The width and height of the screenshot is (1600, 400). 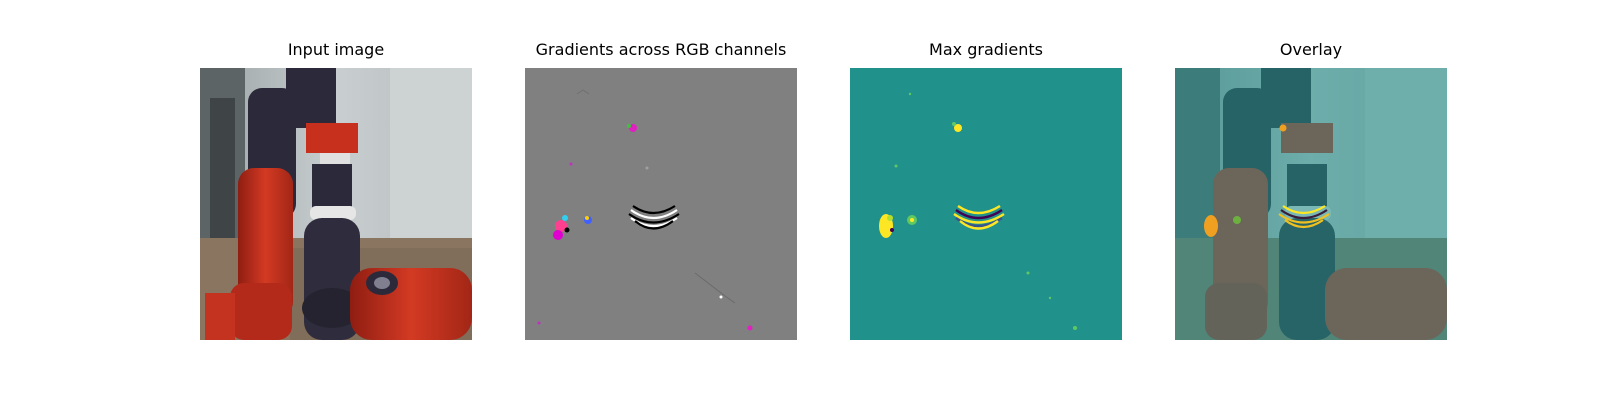 What do you see at coordinates (336, 49) in the screenshot?
I see `panel-title-input-image: Input image` at bounding box center [336, 49].